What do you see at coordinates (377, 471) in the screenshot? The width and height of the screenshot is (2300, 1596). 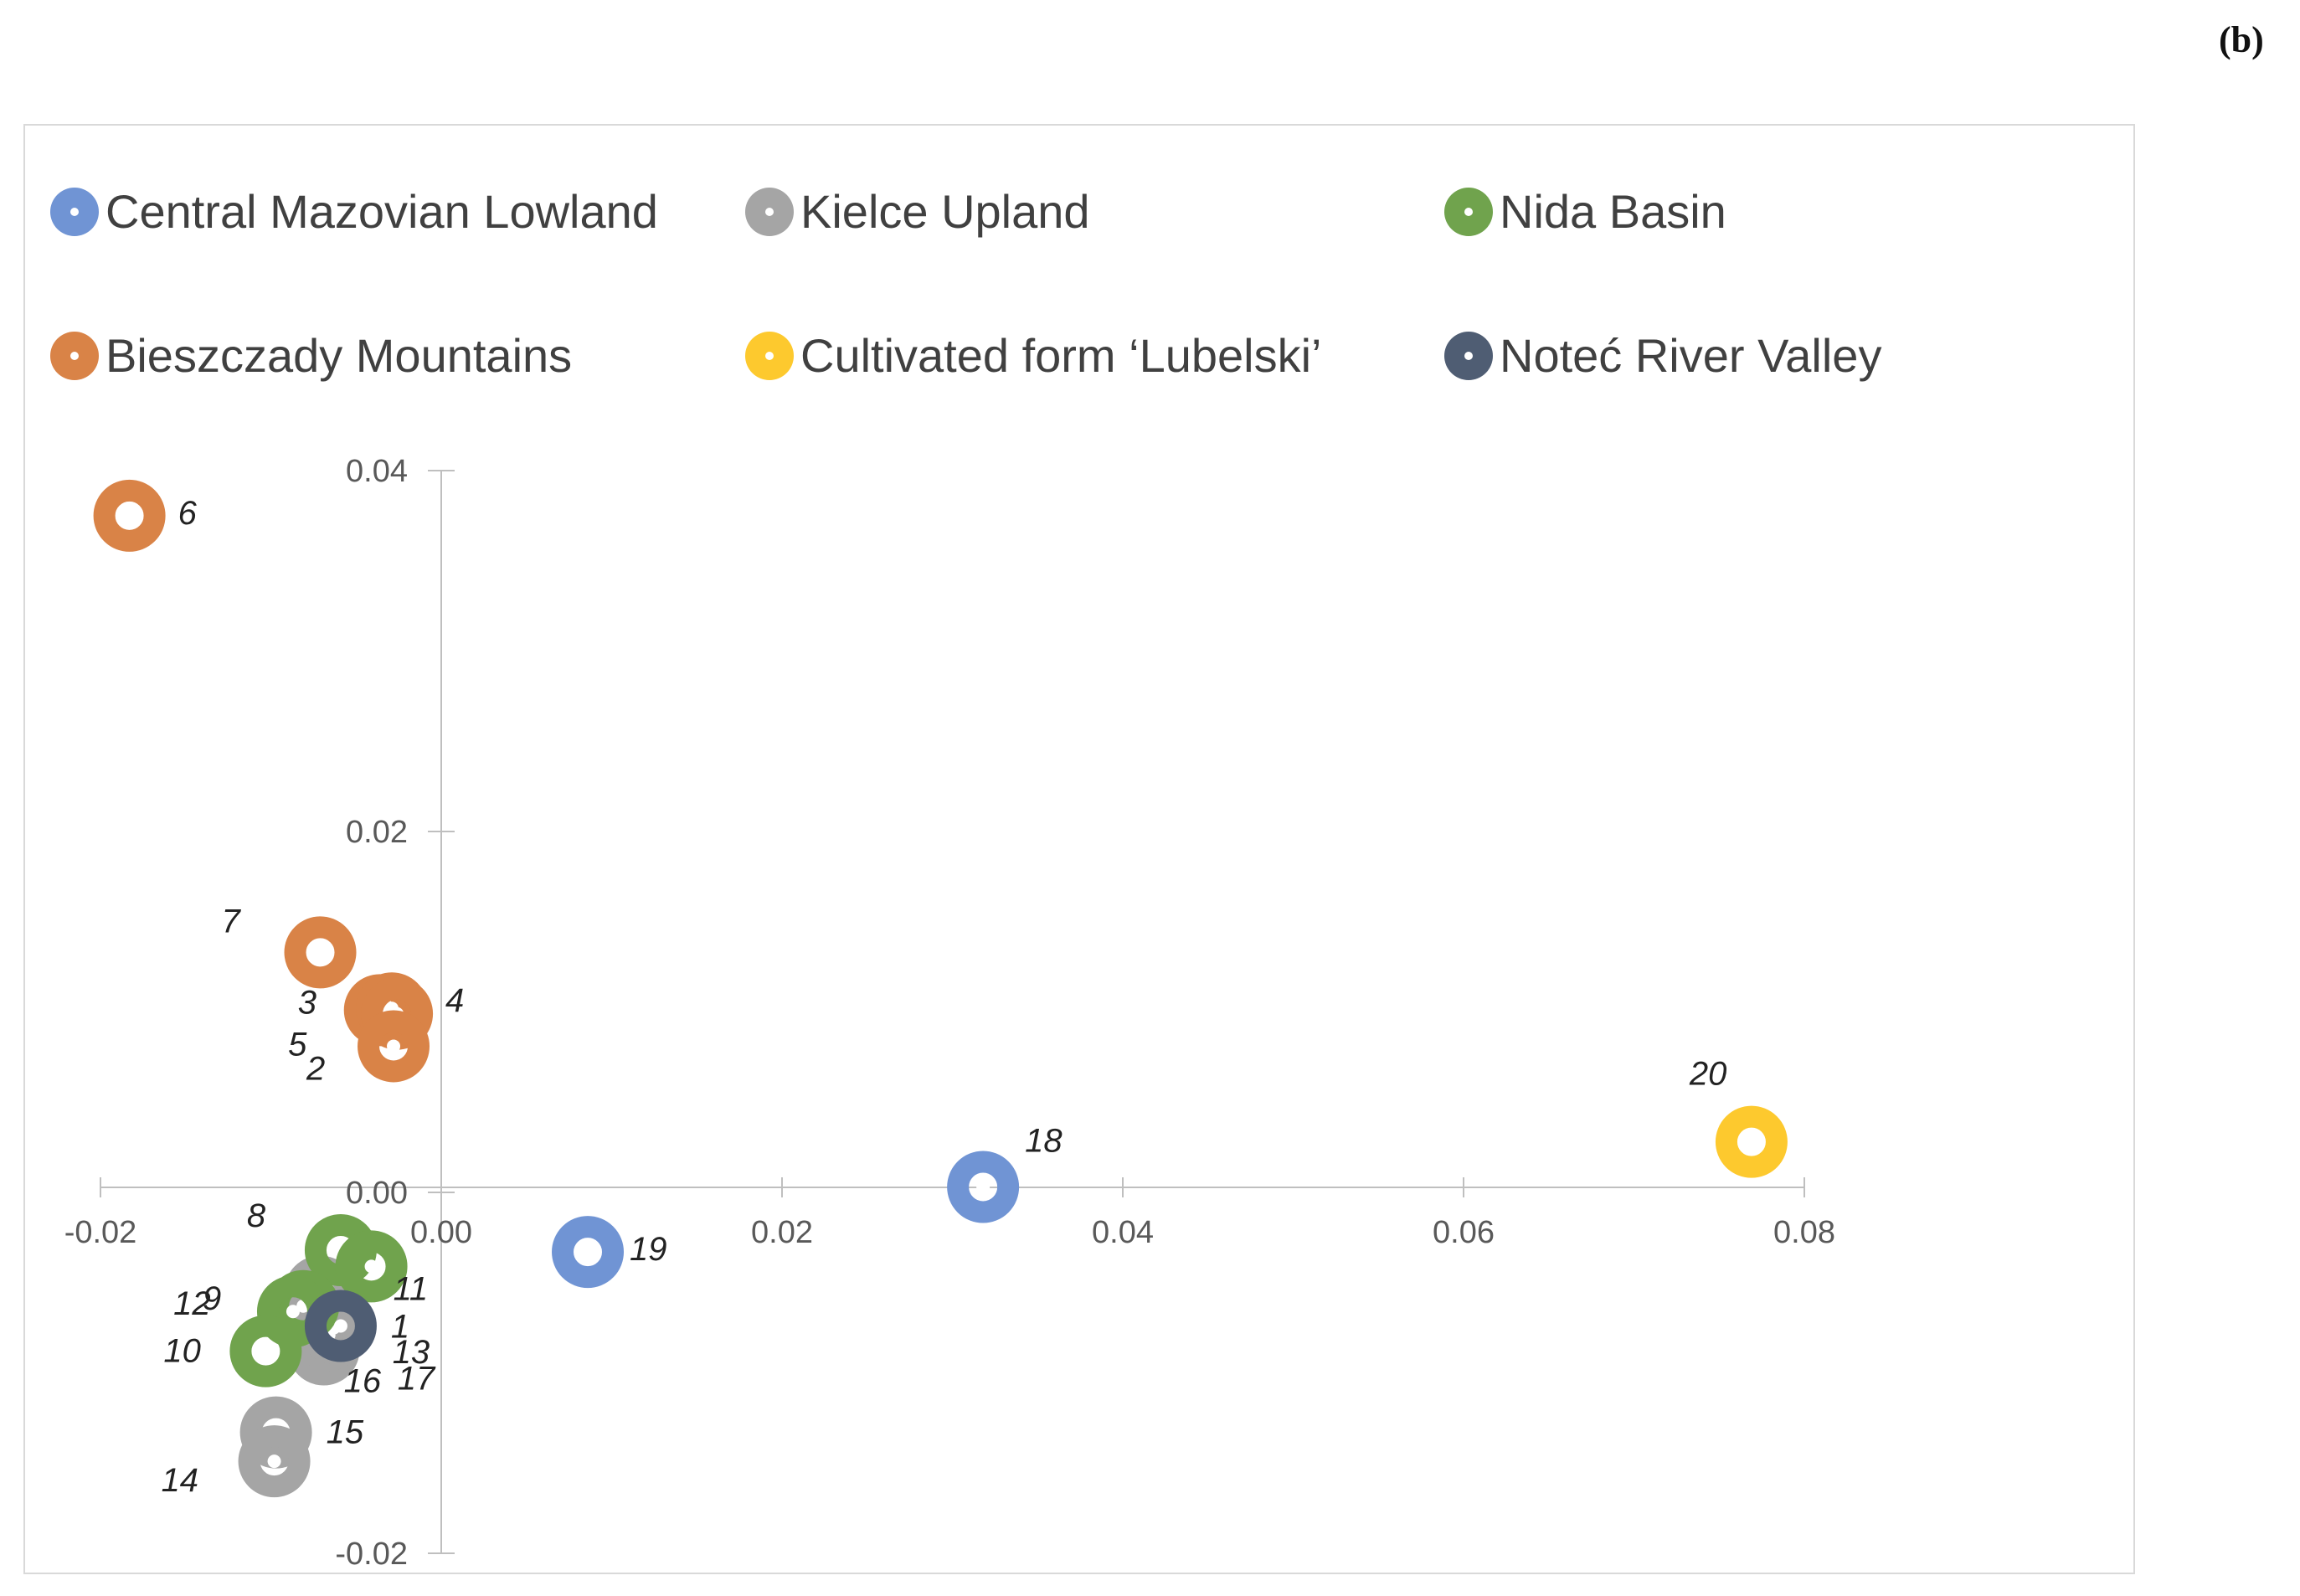 I see `y-tick-label: 0.04` at bounding box center [377, 471].